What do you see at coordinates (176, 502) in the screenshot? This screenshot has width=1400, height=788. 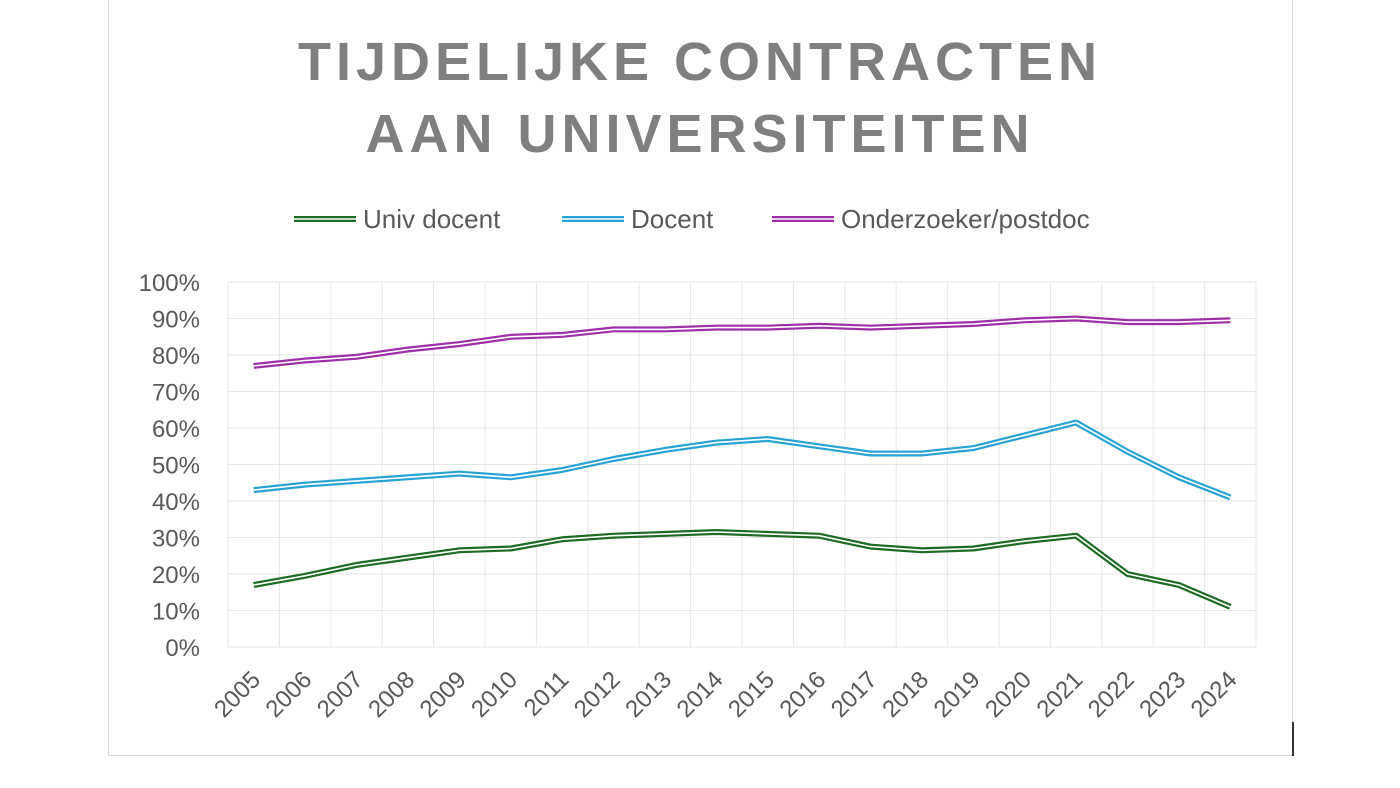 I see `y-tick-label: 40%` at bounding box center [176, 502].